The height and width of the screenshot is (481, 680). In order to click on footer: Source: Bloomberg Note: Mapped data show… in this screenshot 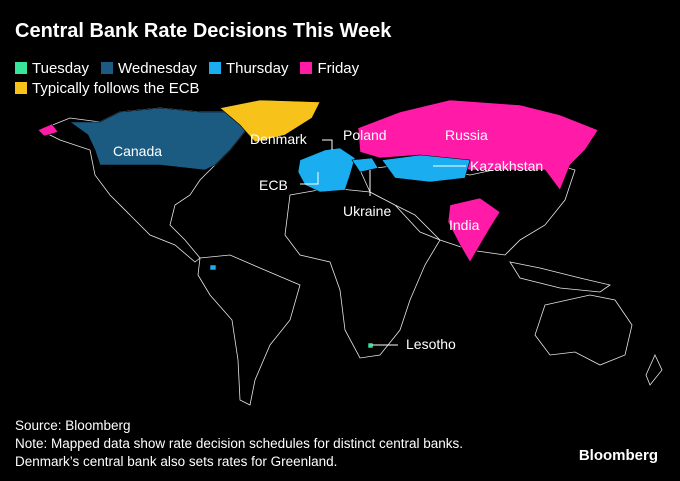, I will do `click(239, 444)`.